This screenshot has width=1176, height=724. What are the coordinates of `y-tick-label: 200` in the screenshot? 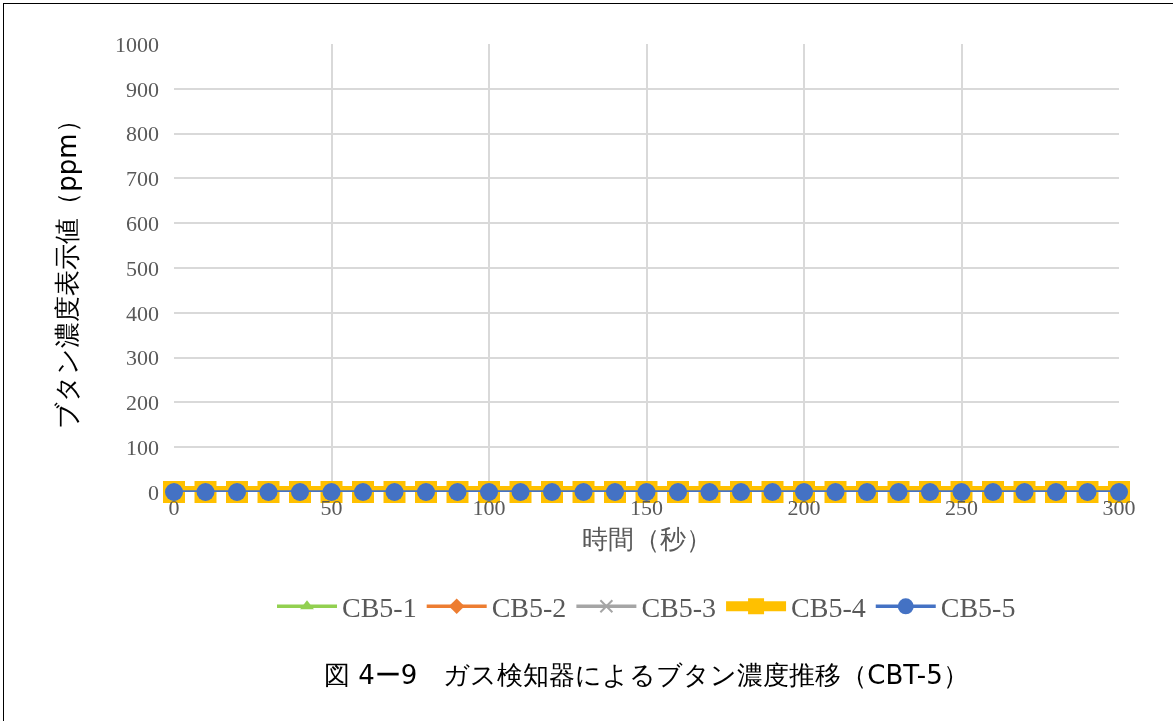 It's located at (142, 403).